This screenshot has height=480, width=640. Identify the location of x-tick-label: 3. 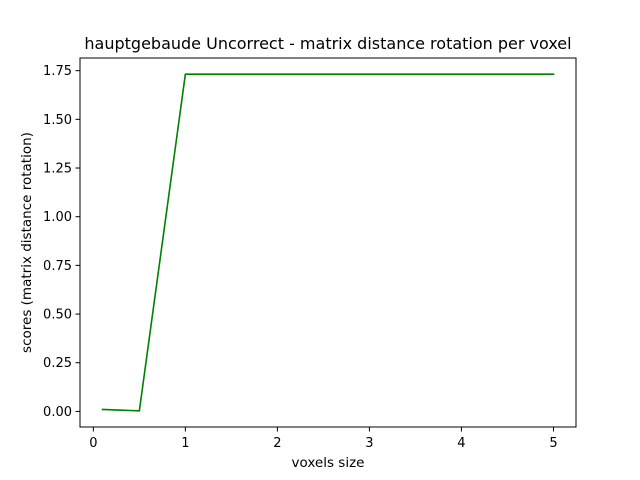
(369, 443).